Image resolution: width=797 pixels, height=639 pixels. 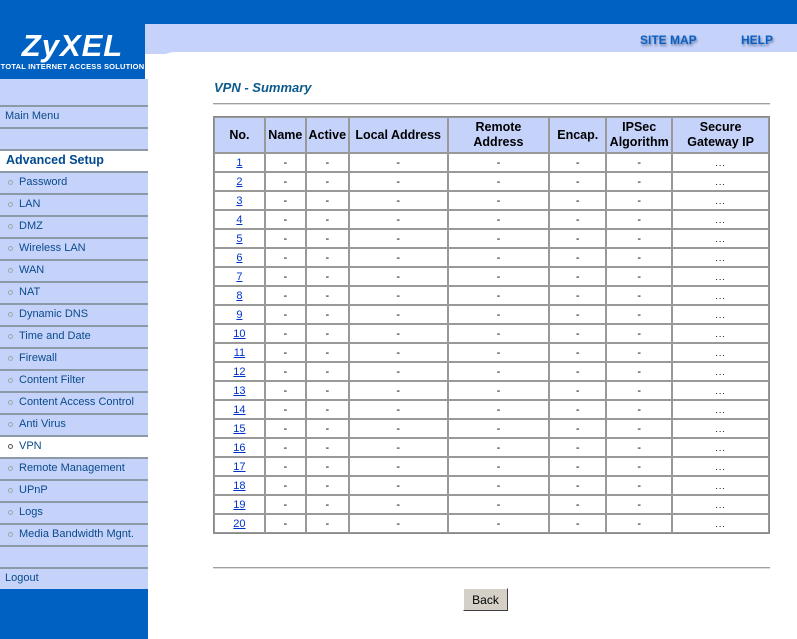 I want to click on table-cell: 6, so click(x=239, y=257).